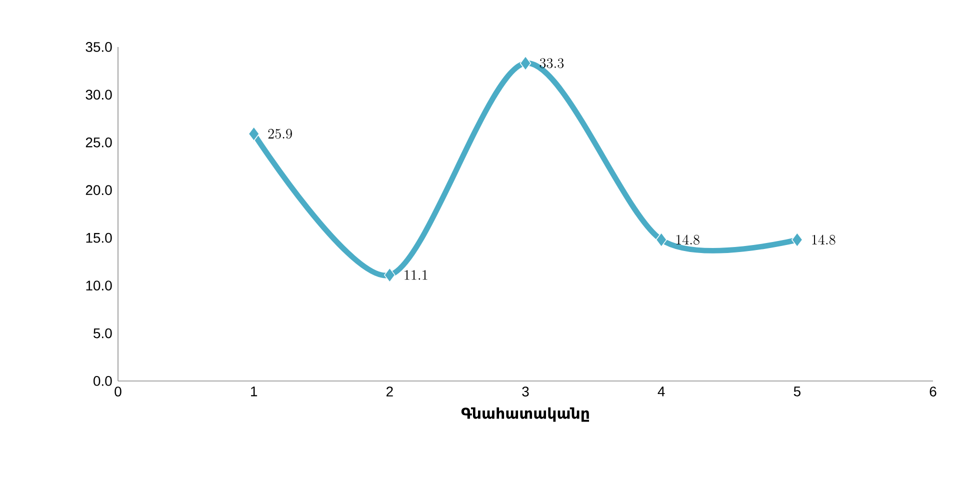  Describe the element at coordinates (103, 333) in the screenshot. I see `y-tick-label: 5.0` at that location.